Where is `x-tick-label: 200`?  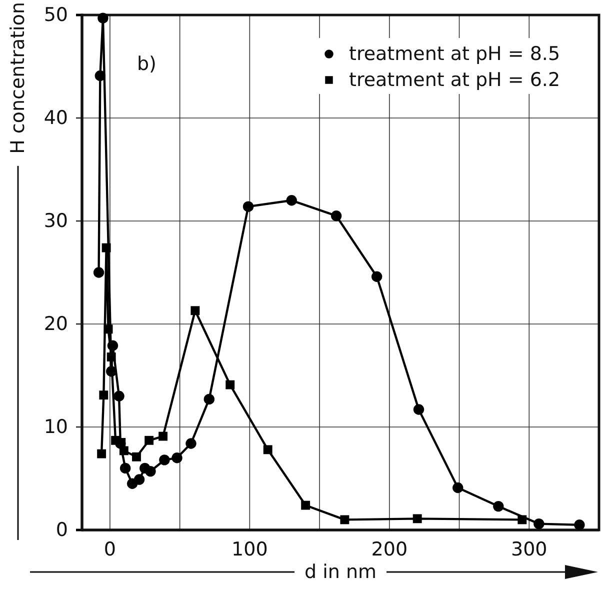
x-tick-label: 200 is located at coordinates (389, 549).